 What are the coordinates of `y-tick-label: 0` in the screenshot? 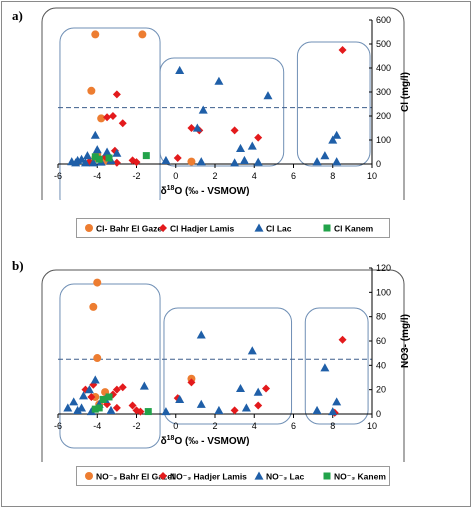 It's located at (378, 164).